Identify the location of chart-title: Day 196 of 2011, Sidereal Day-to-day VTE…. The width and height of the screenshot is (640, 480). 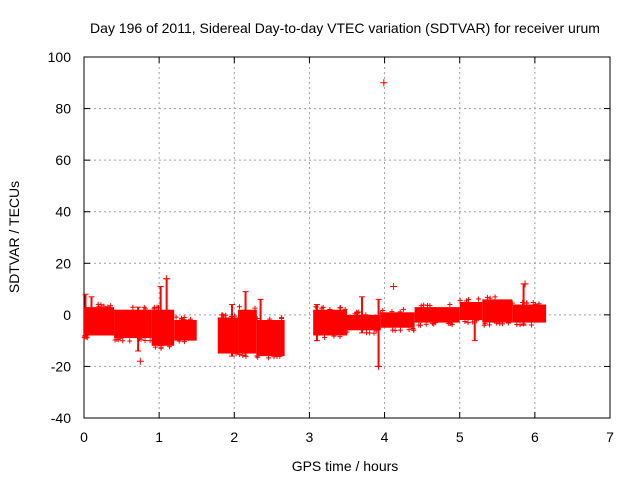
(345, 28).